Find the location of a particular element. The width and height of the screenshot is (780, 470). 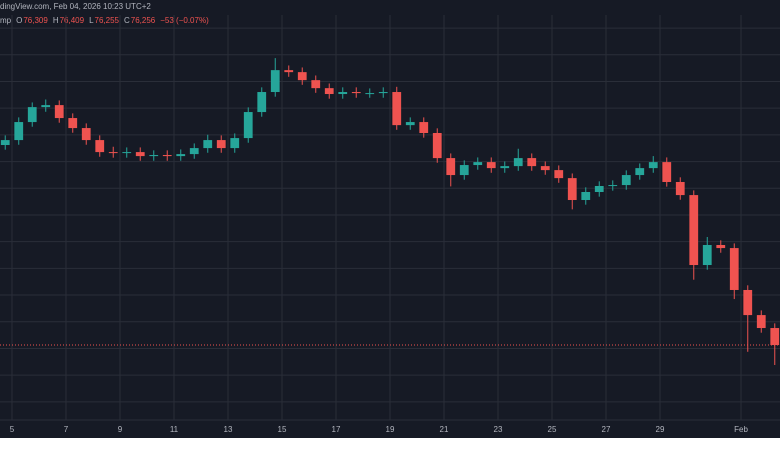

x-tick-label: 23 is located at coordinates (498, 429).